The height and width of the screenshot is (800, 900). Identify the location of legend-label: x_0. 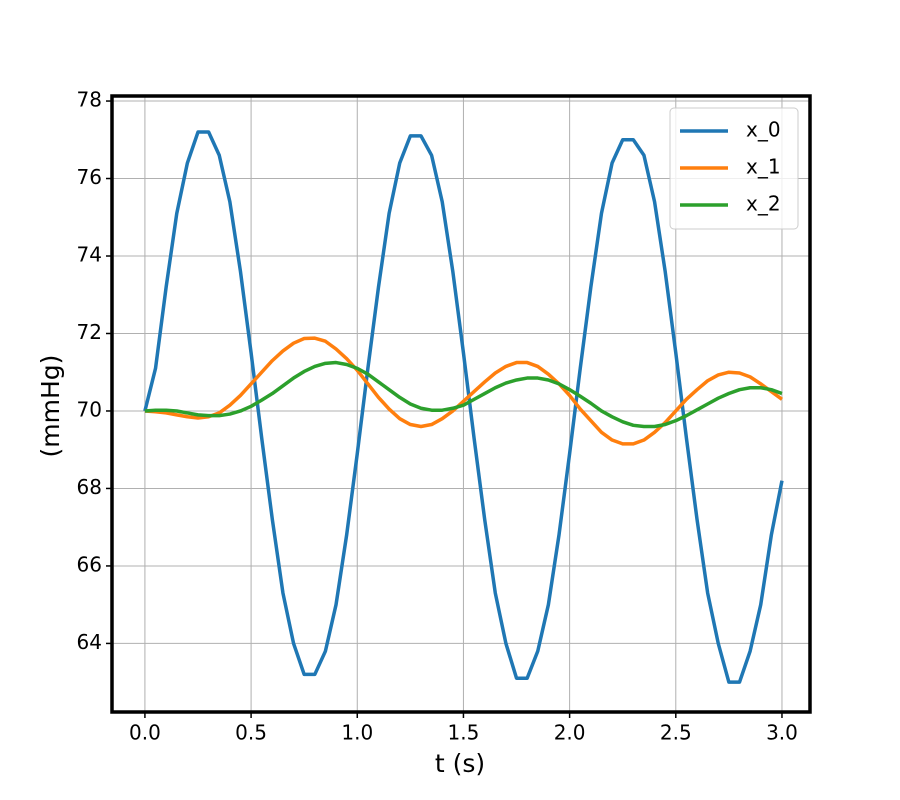
(763, 130).